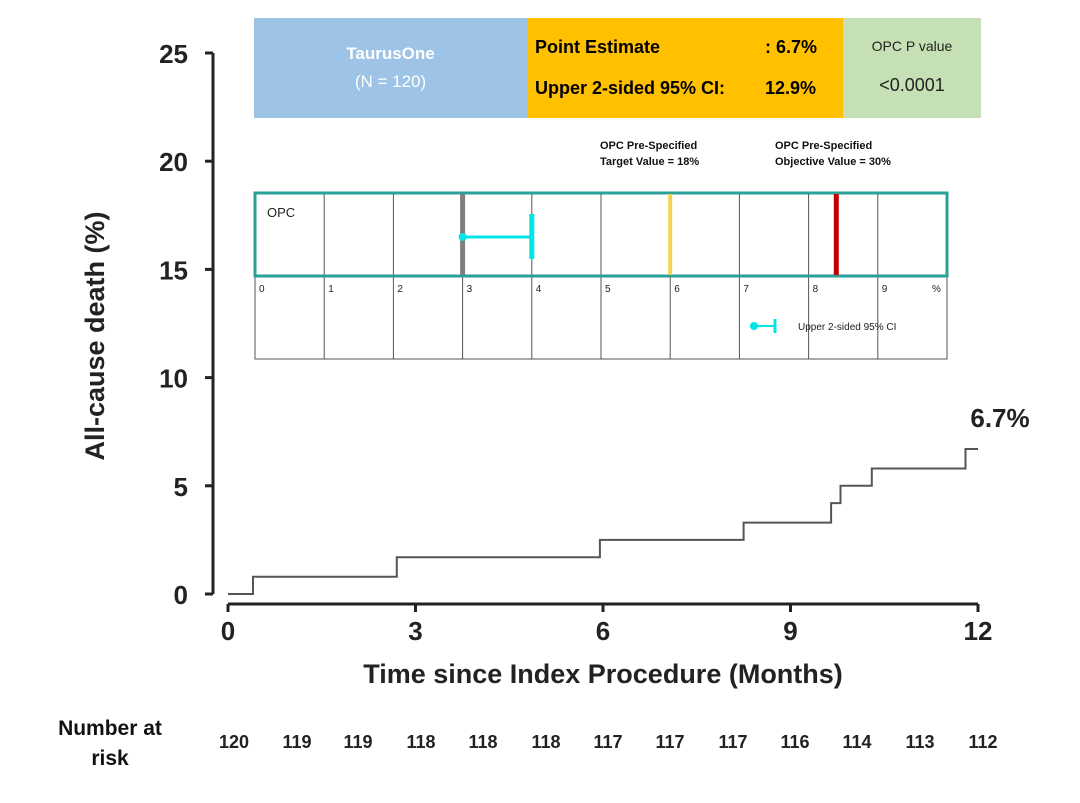 The image size is (1080, 803). Describe the element at coordinates (400, 289) in the screenshot. I see `opc-tick-label: 2` at that location.